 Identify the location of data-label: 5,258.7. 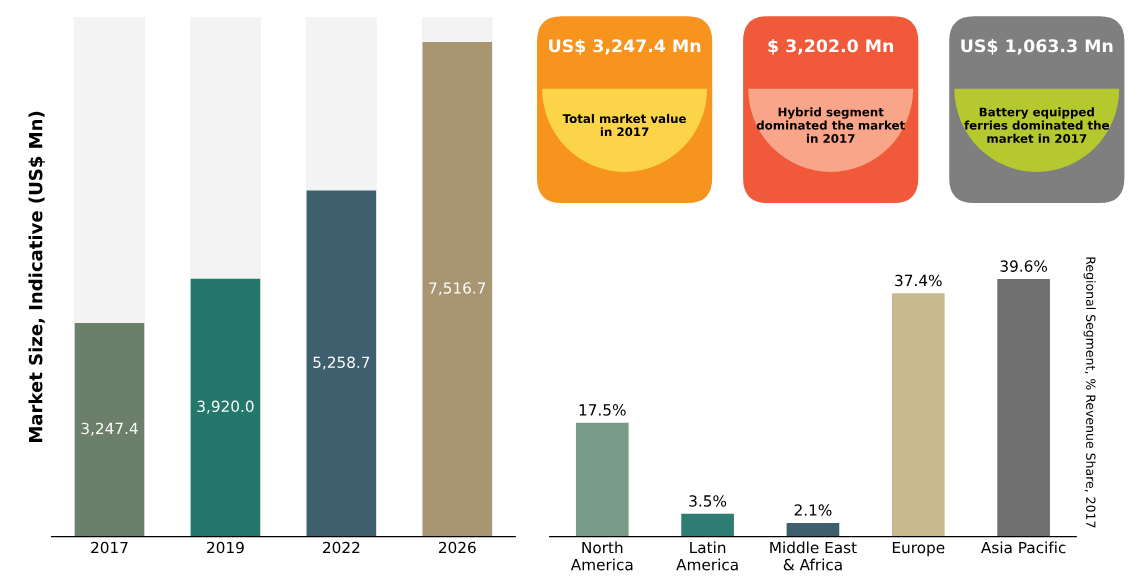
(341, 363).